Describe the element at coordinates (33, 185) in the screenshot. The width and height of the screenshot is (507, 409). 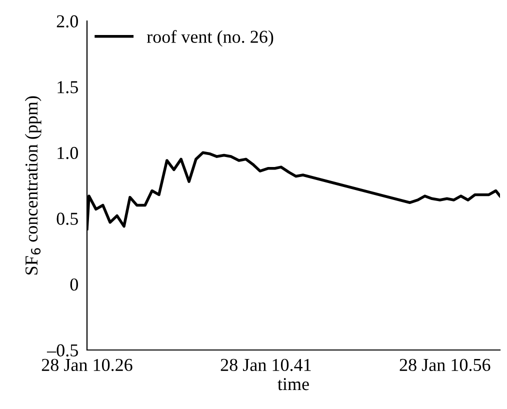
I see `y-axis-title: SF$_{6}$ concentration (ppm)` at that location.